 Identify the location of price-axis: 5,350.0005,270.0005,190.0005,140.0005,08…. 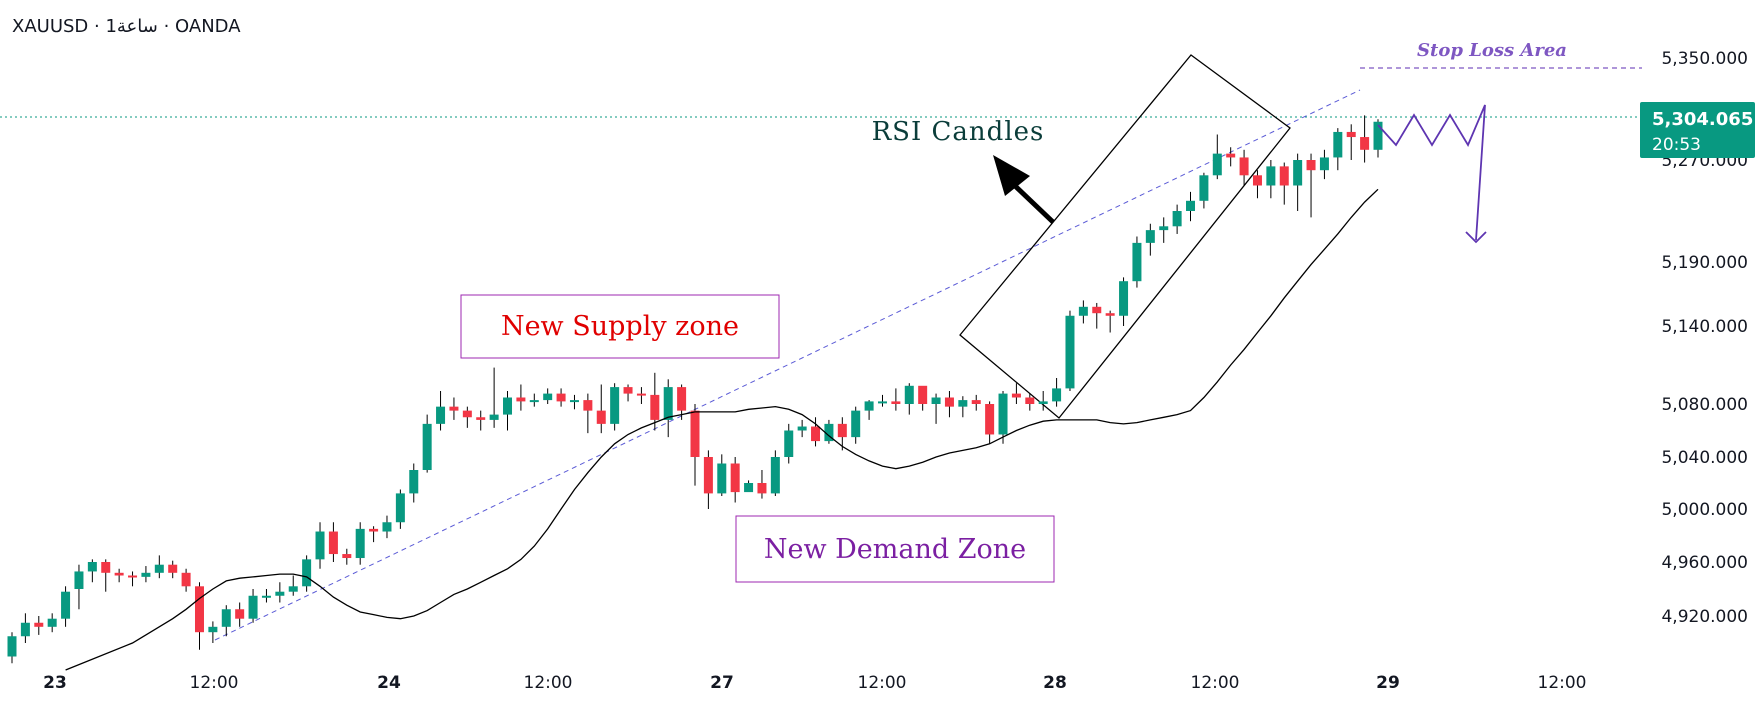
(1704, 338).